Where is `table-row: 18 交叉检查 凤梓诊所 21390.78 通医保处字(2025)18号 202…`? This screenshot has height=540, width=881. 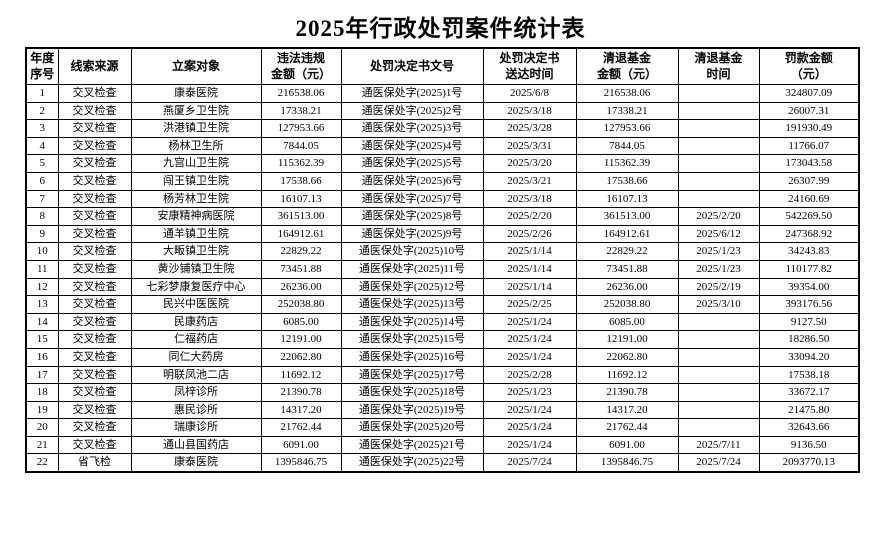 table-row: 18 交叉检查 凤梓诊所 21390.78 通医保处字(2025)18号 202… is located at coordinates (442, 392).